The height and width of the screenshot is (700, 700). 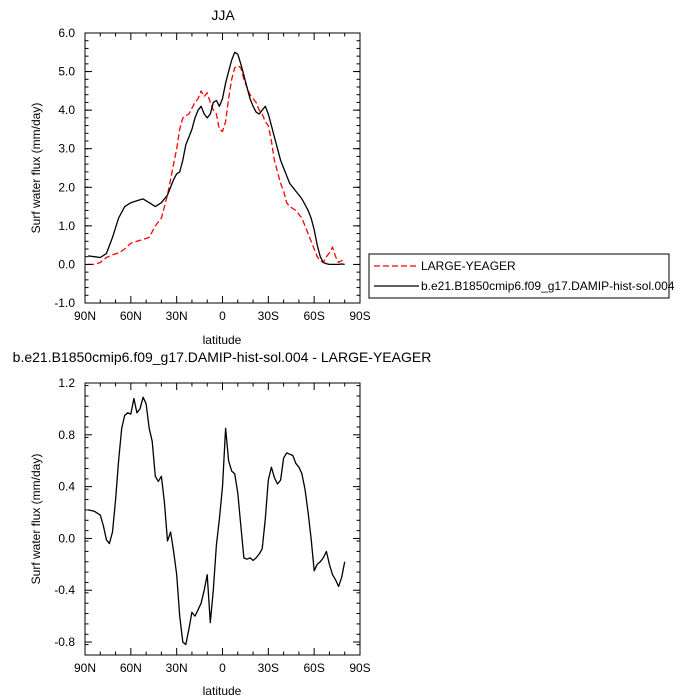 What do you see at coordinates (359, 668) in the screenshot?
I see `bottom-x-tick-label: 90S` at bounding box center [359, 668].